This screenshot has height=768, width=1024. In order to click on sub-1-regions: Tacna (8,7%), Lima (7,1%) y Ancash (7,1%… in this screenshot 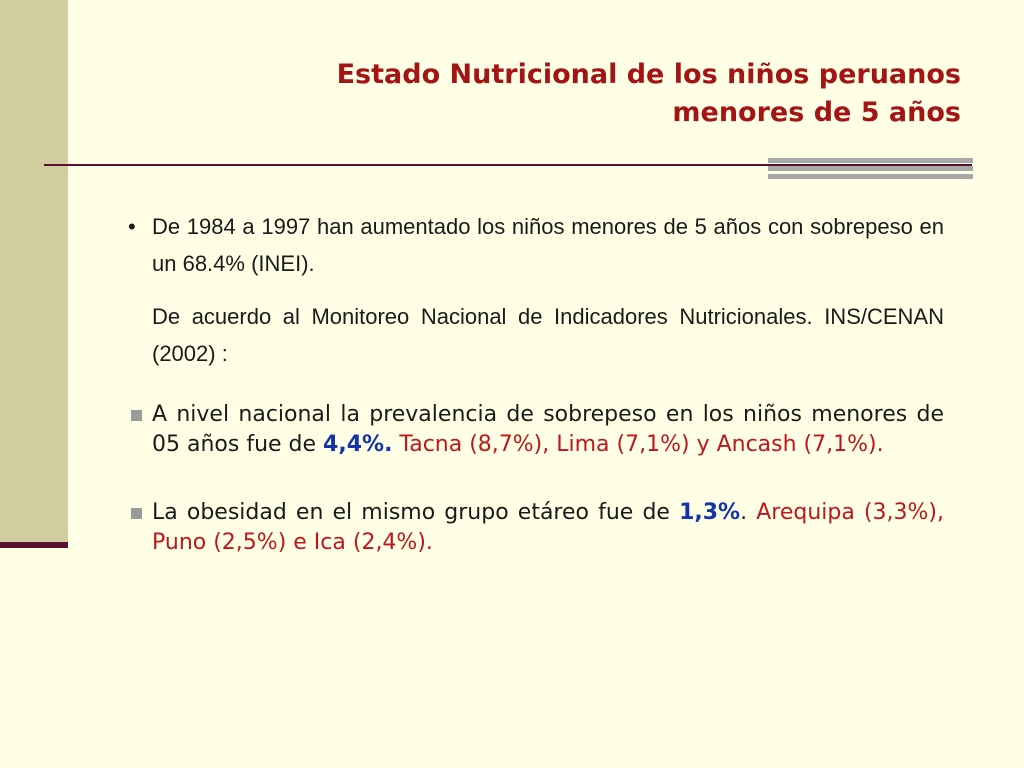, I will do `click(638, 444)`.